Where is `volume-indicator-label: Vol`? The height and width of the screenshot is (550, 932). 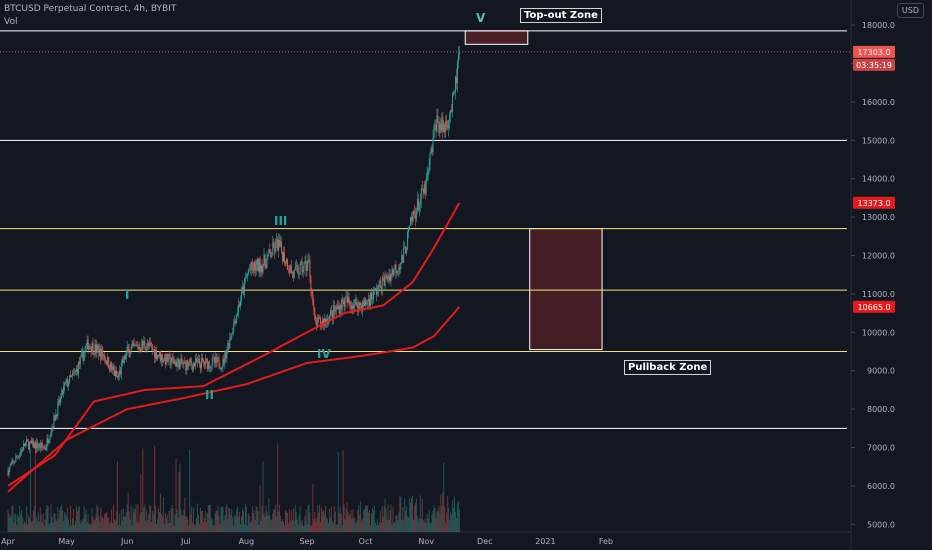 volume-indicator-label: Vol is located at coordinates (11, 22).